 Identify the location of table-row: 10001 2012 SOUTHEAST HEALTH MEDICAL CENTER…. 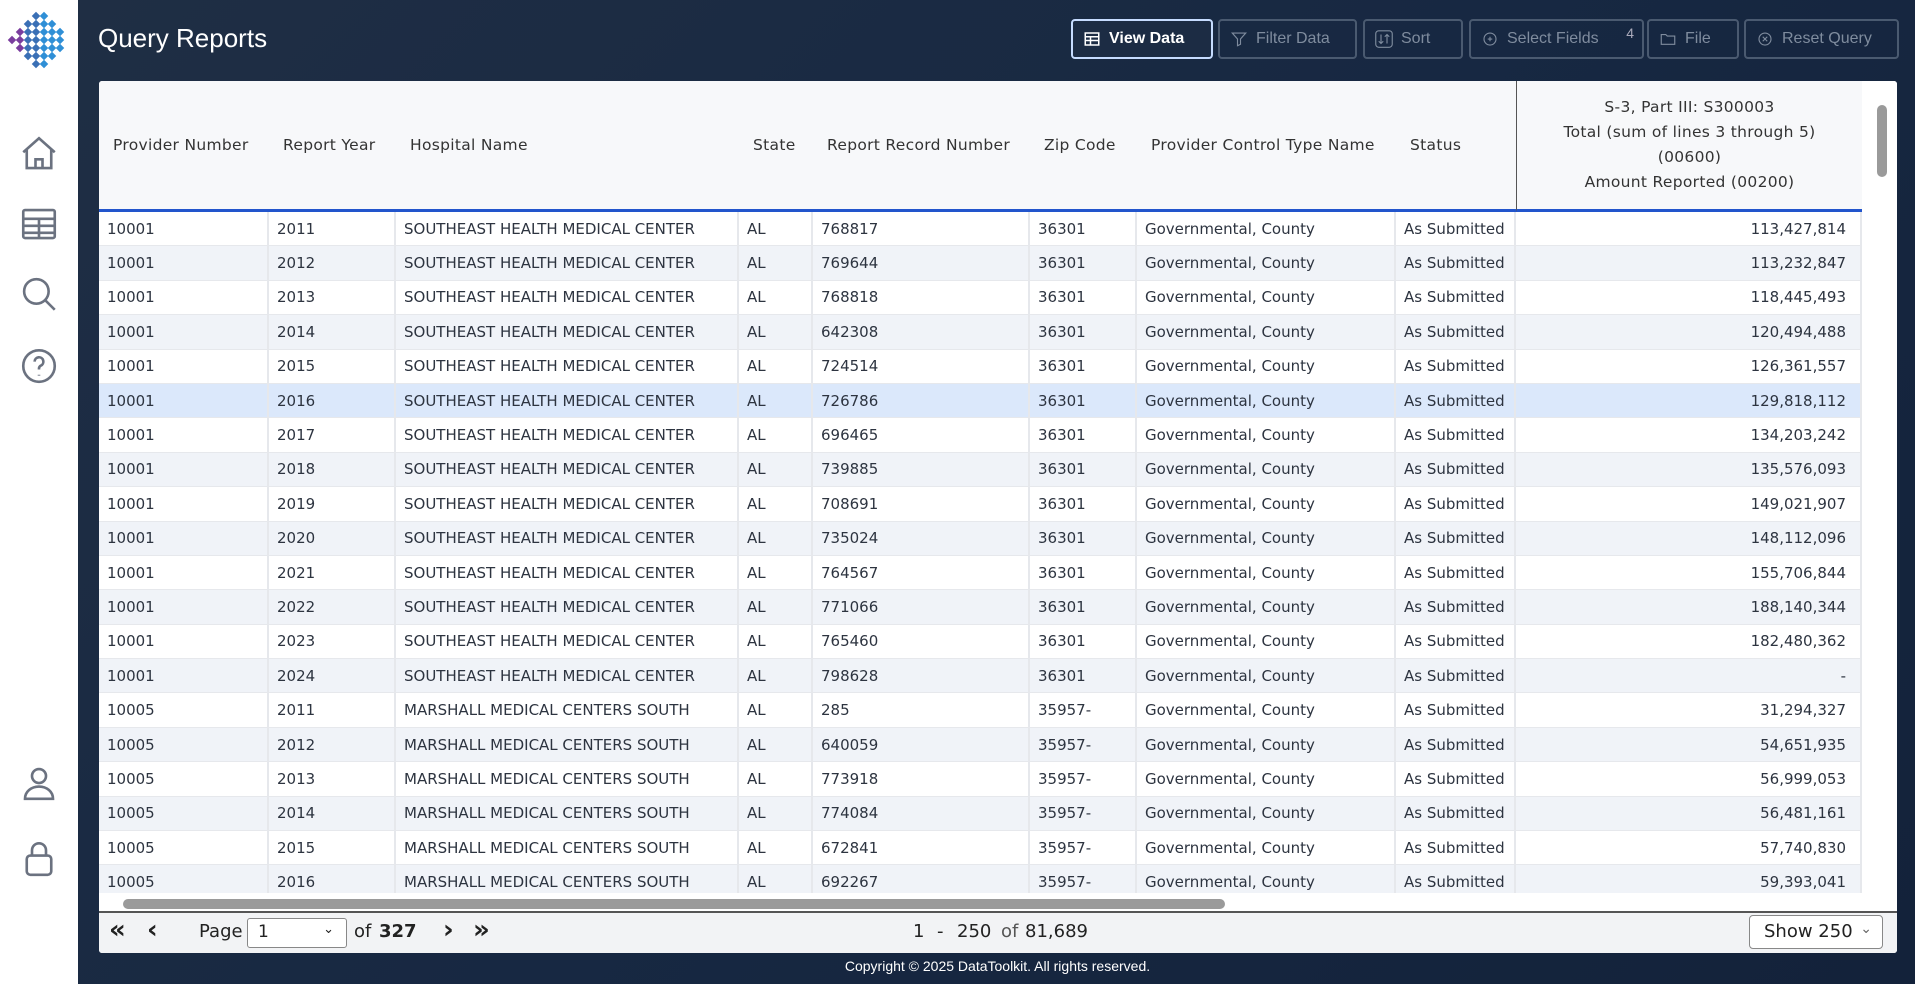
(980, 263).